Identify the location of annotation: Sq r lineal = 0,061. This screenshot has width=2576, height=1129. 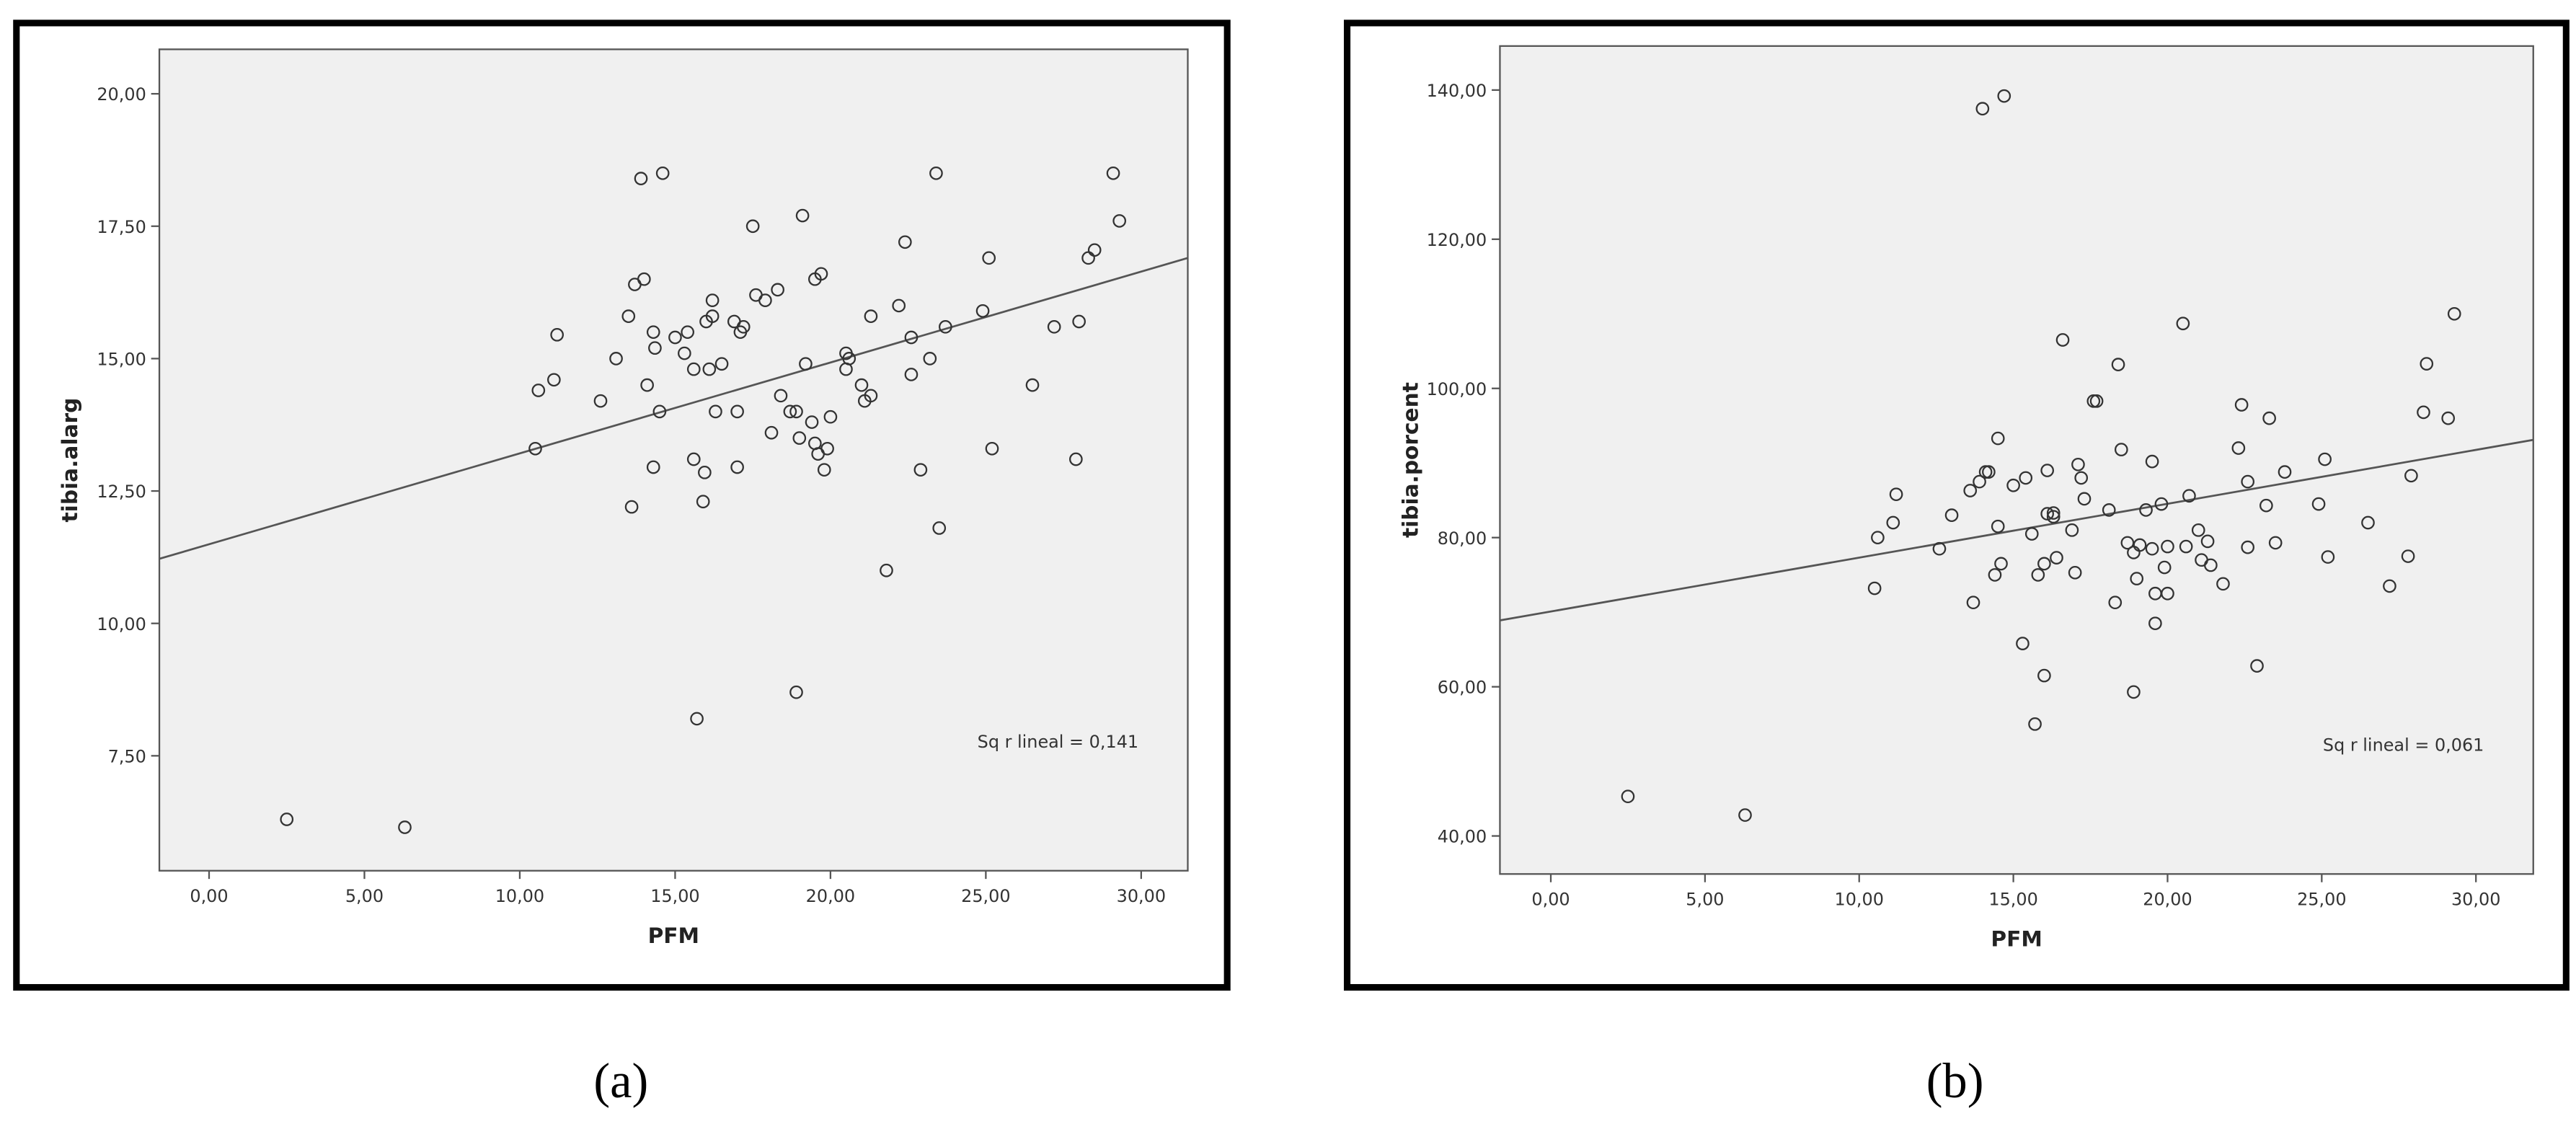
(2403, 745).